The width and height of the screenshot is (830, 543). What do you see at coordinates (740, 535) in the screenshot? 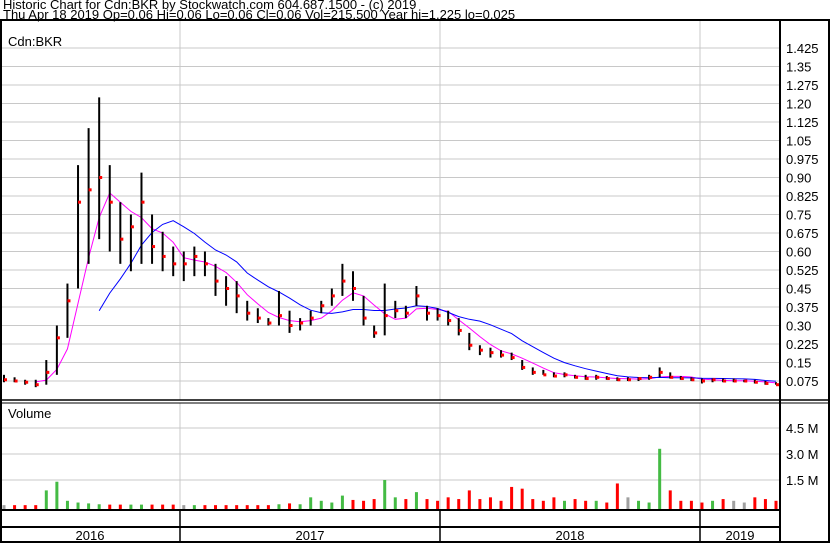
I see `year-label: 2019` at bounding box center [740, 535].